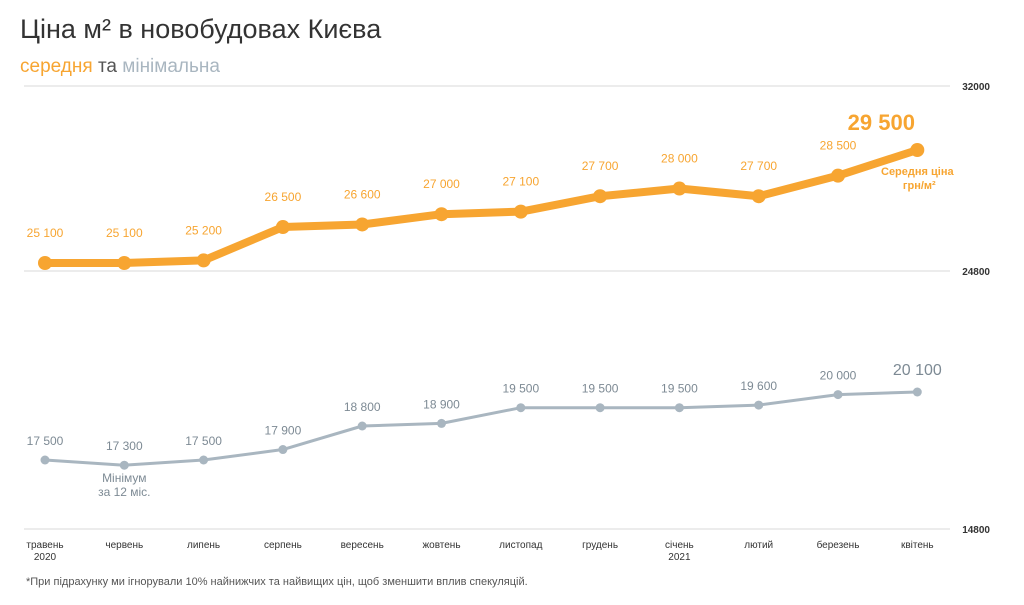 The height and width of the screenshot is (605, 1024). Describe the element at coordinates (201, 29) in the screenshot. I see `page-title: Ціна м² в новобудовах Києва` at that location.